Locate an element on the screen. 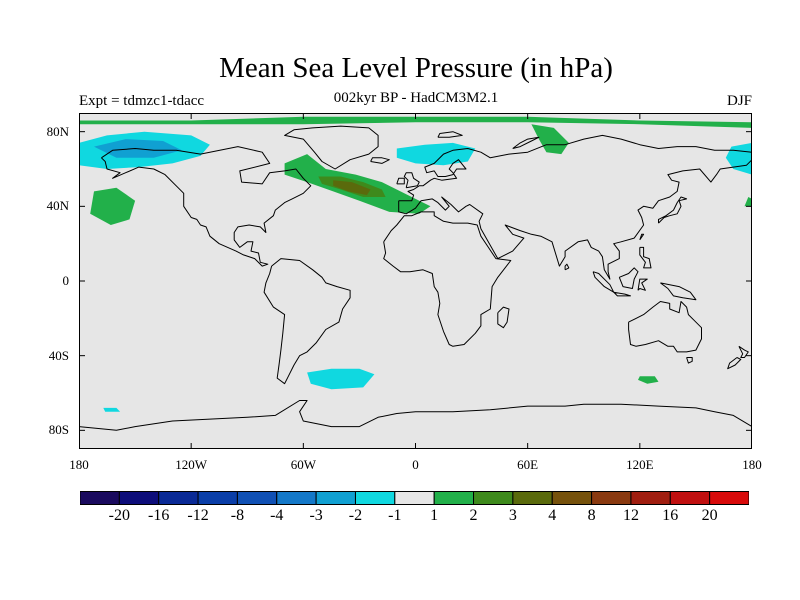 This screenshot has height=600, width=800. colorbar-label-7: -1 is located at coordinates (395, 515).